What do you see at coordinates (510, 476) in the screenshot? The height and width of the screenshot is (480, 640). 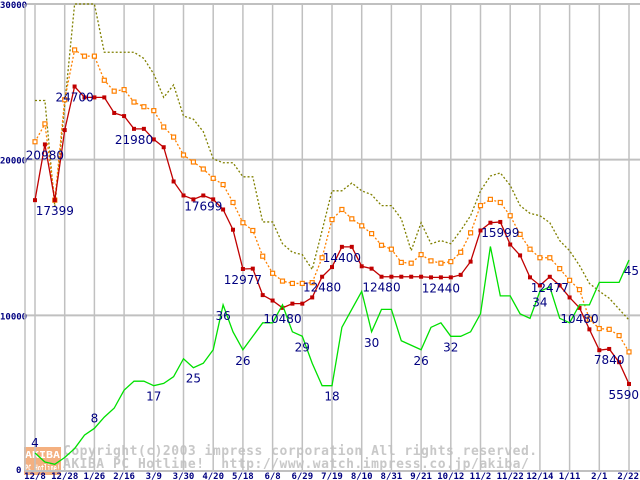 I see `x-tick-label: 11/22` at bounding box center [510, 476].